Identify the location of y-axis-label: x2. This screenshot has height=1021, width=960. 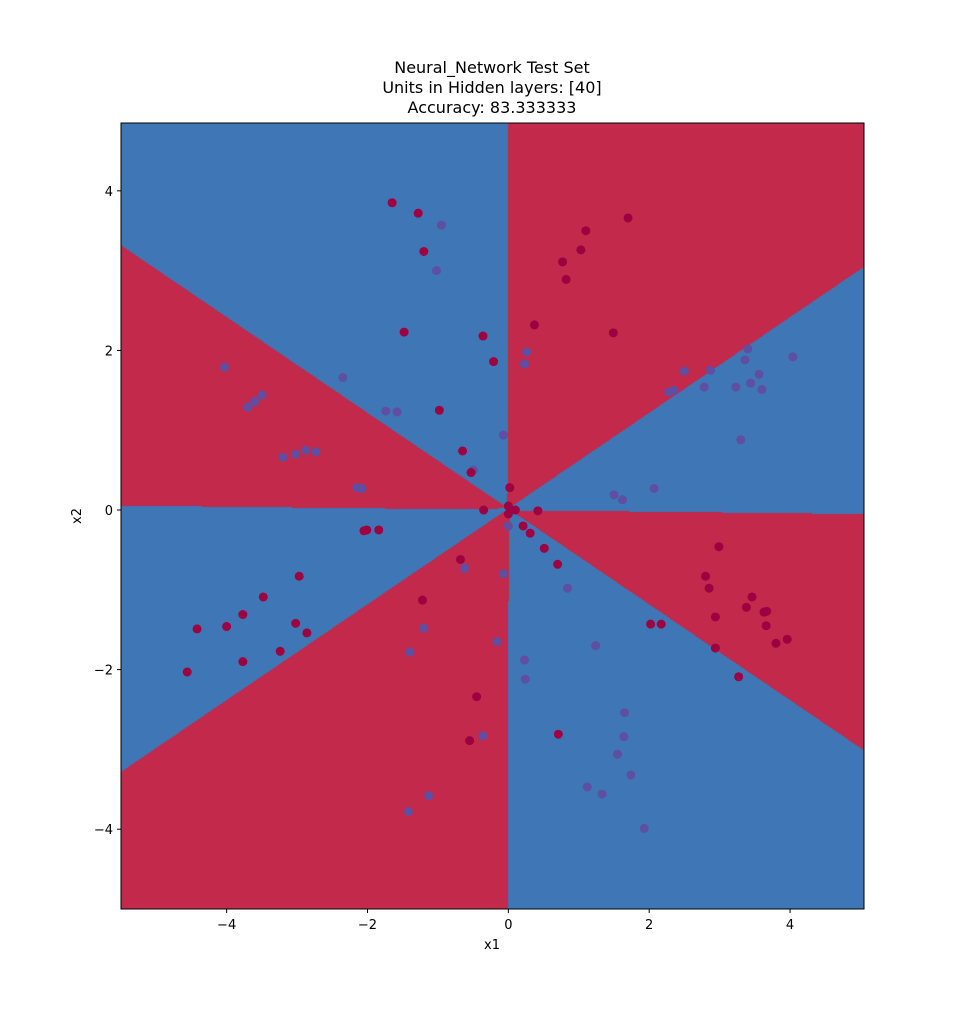
(77, 516).